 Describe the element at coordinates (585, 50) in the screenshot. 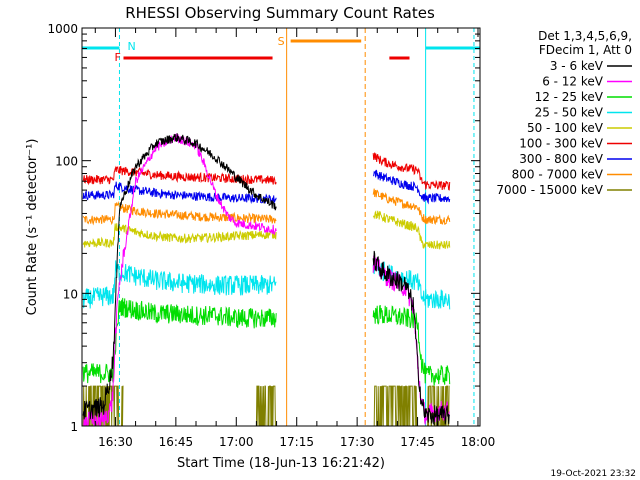

I see `legend-header-line-2: FDecim 1, Att 0` at that location.